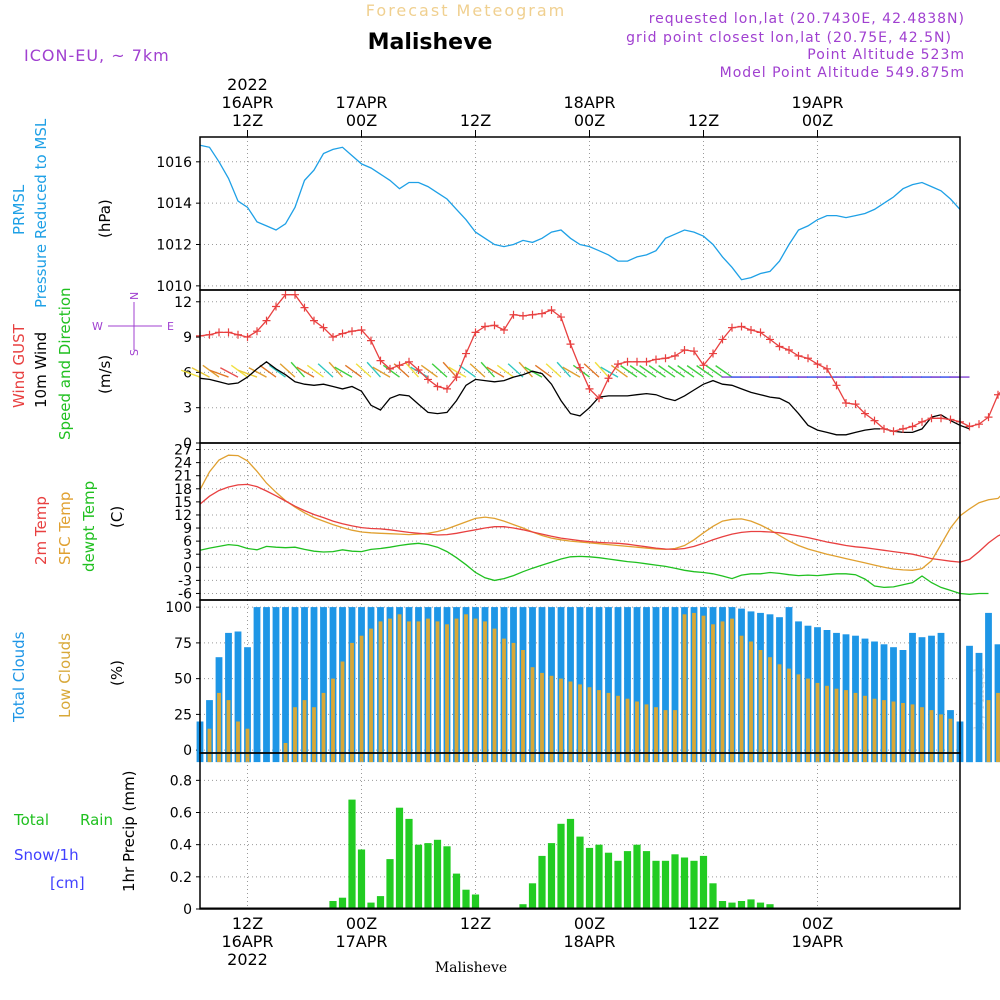  Describe the element at coordinates (187, 910) in the screenshot. I see `y-tick-label: 0` at that location.